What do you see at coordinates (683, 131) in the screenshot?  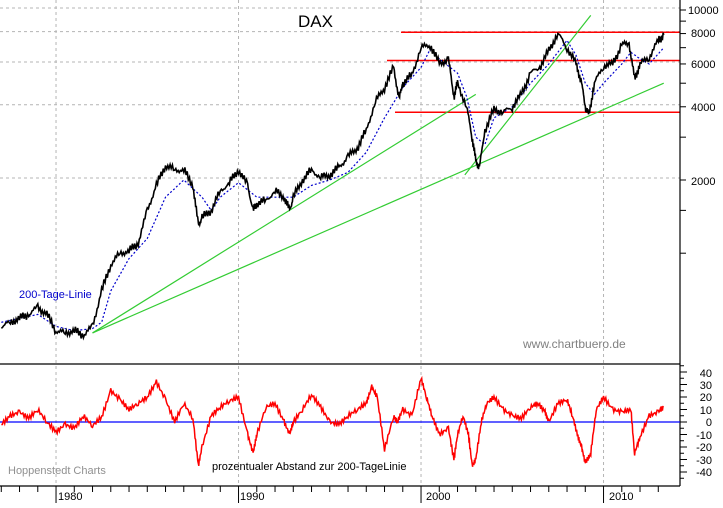 I see `price-axis-ticks` at bounding box center [683, 131].